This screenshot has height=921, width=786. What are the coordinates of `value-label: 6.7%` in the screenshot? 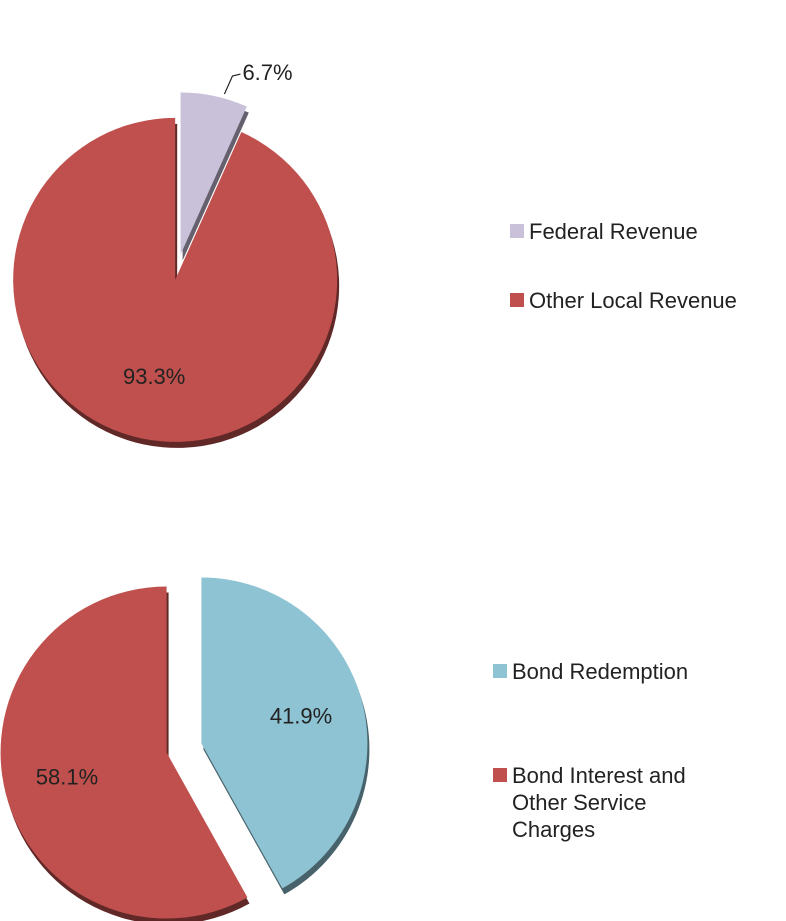 It's located at (267, 72).